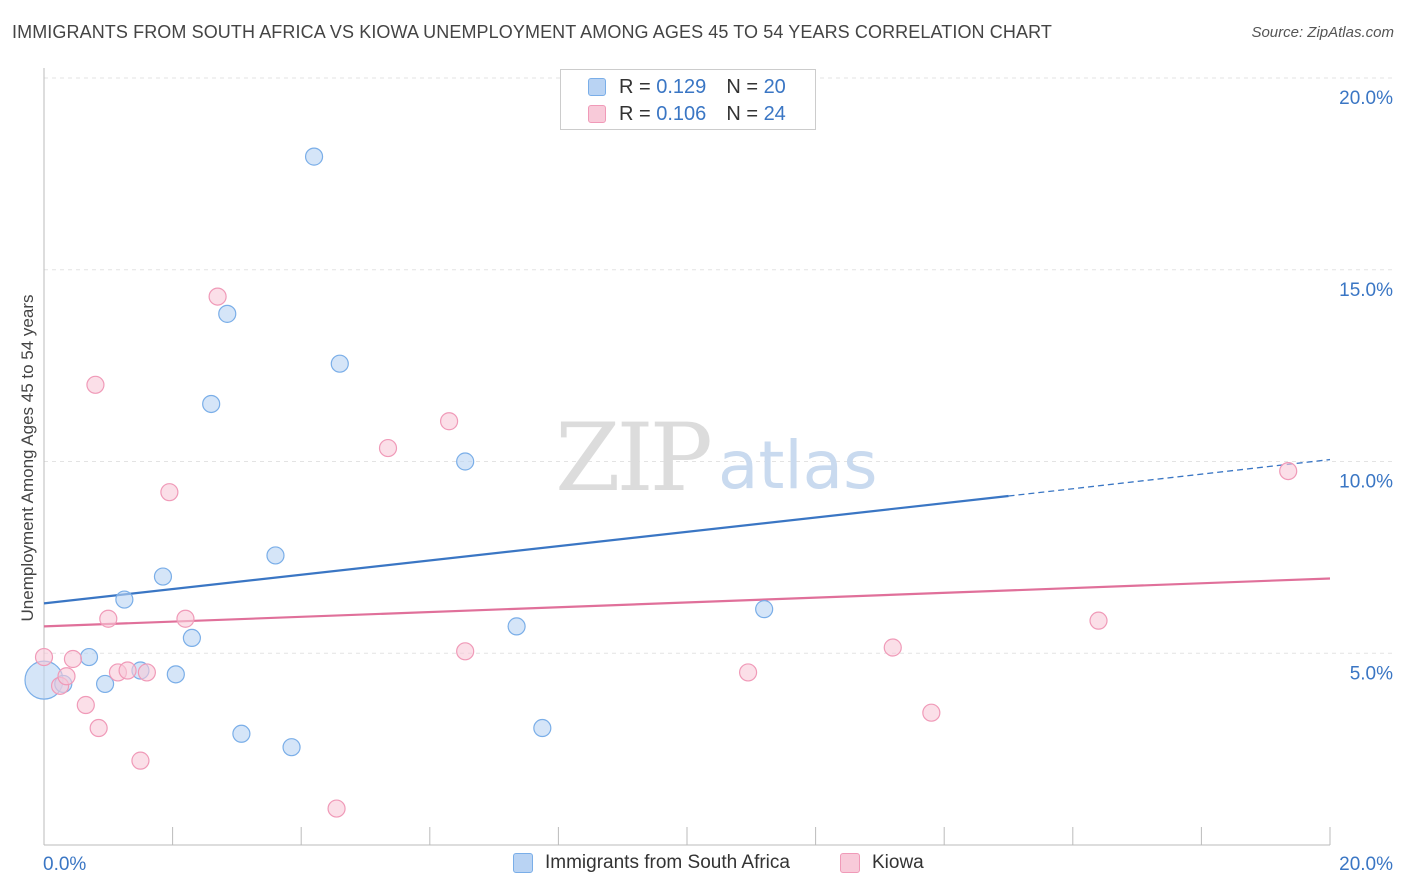 The image size is (1406, 892). I want to click on legend-row-kiowa: R = 0.106 N = 24, so click(673, 114).